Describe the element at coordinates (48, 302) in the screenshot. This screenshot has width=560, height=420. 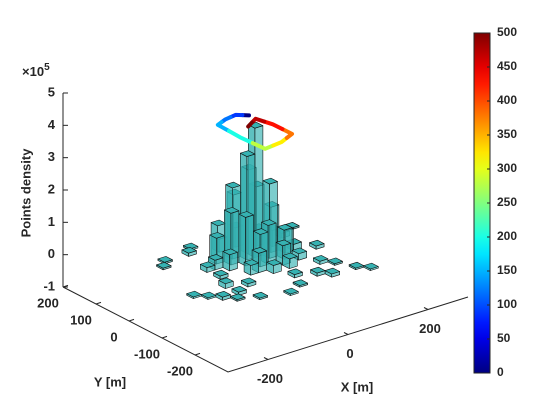
I see `y-tick-label: 200` at that location.